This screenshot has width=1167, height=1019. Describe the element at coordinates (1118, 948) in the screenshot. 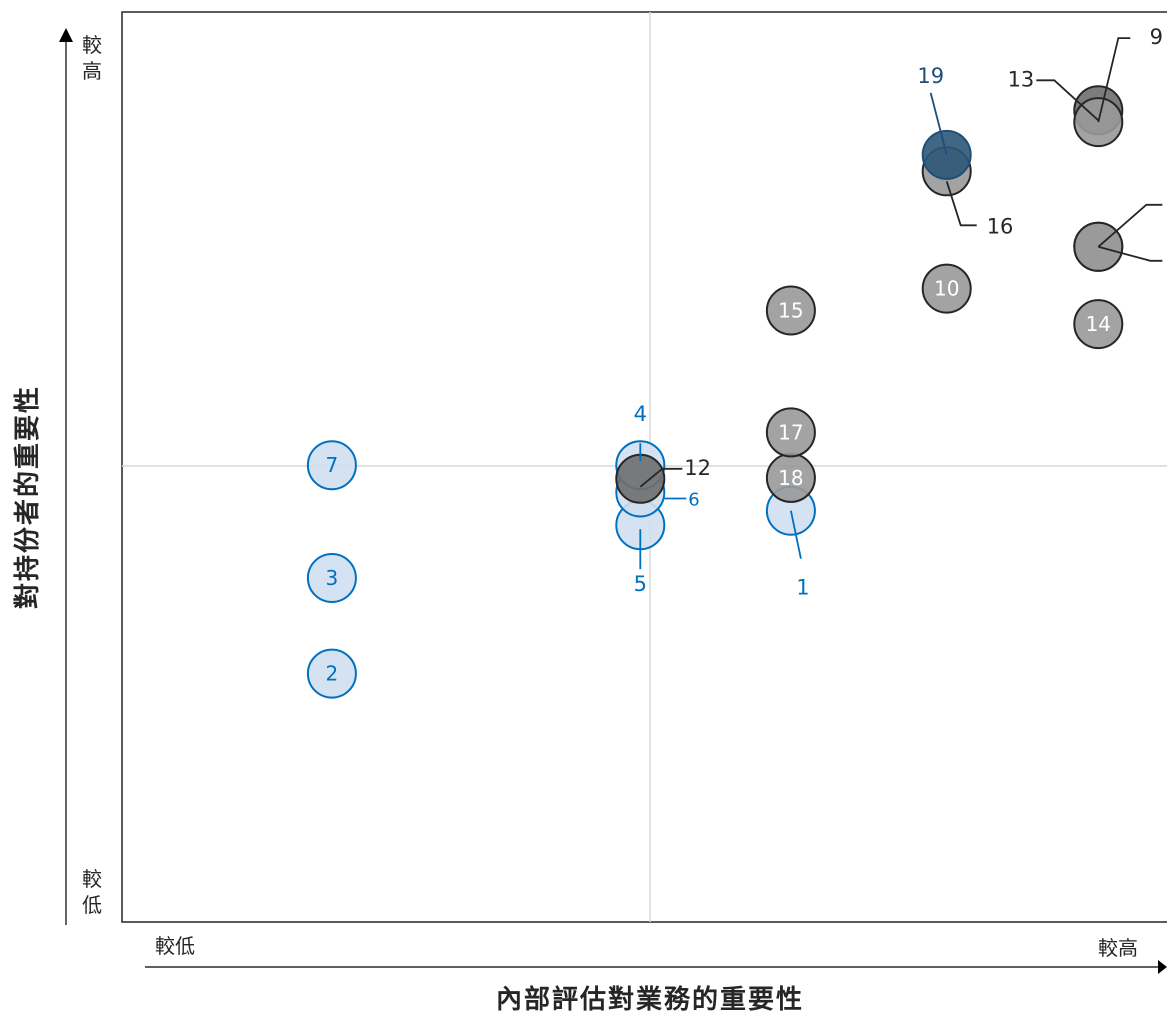

I see `x-tick-high-label: 較高` at that location.